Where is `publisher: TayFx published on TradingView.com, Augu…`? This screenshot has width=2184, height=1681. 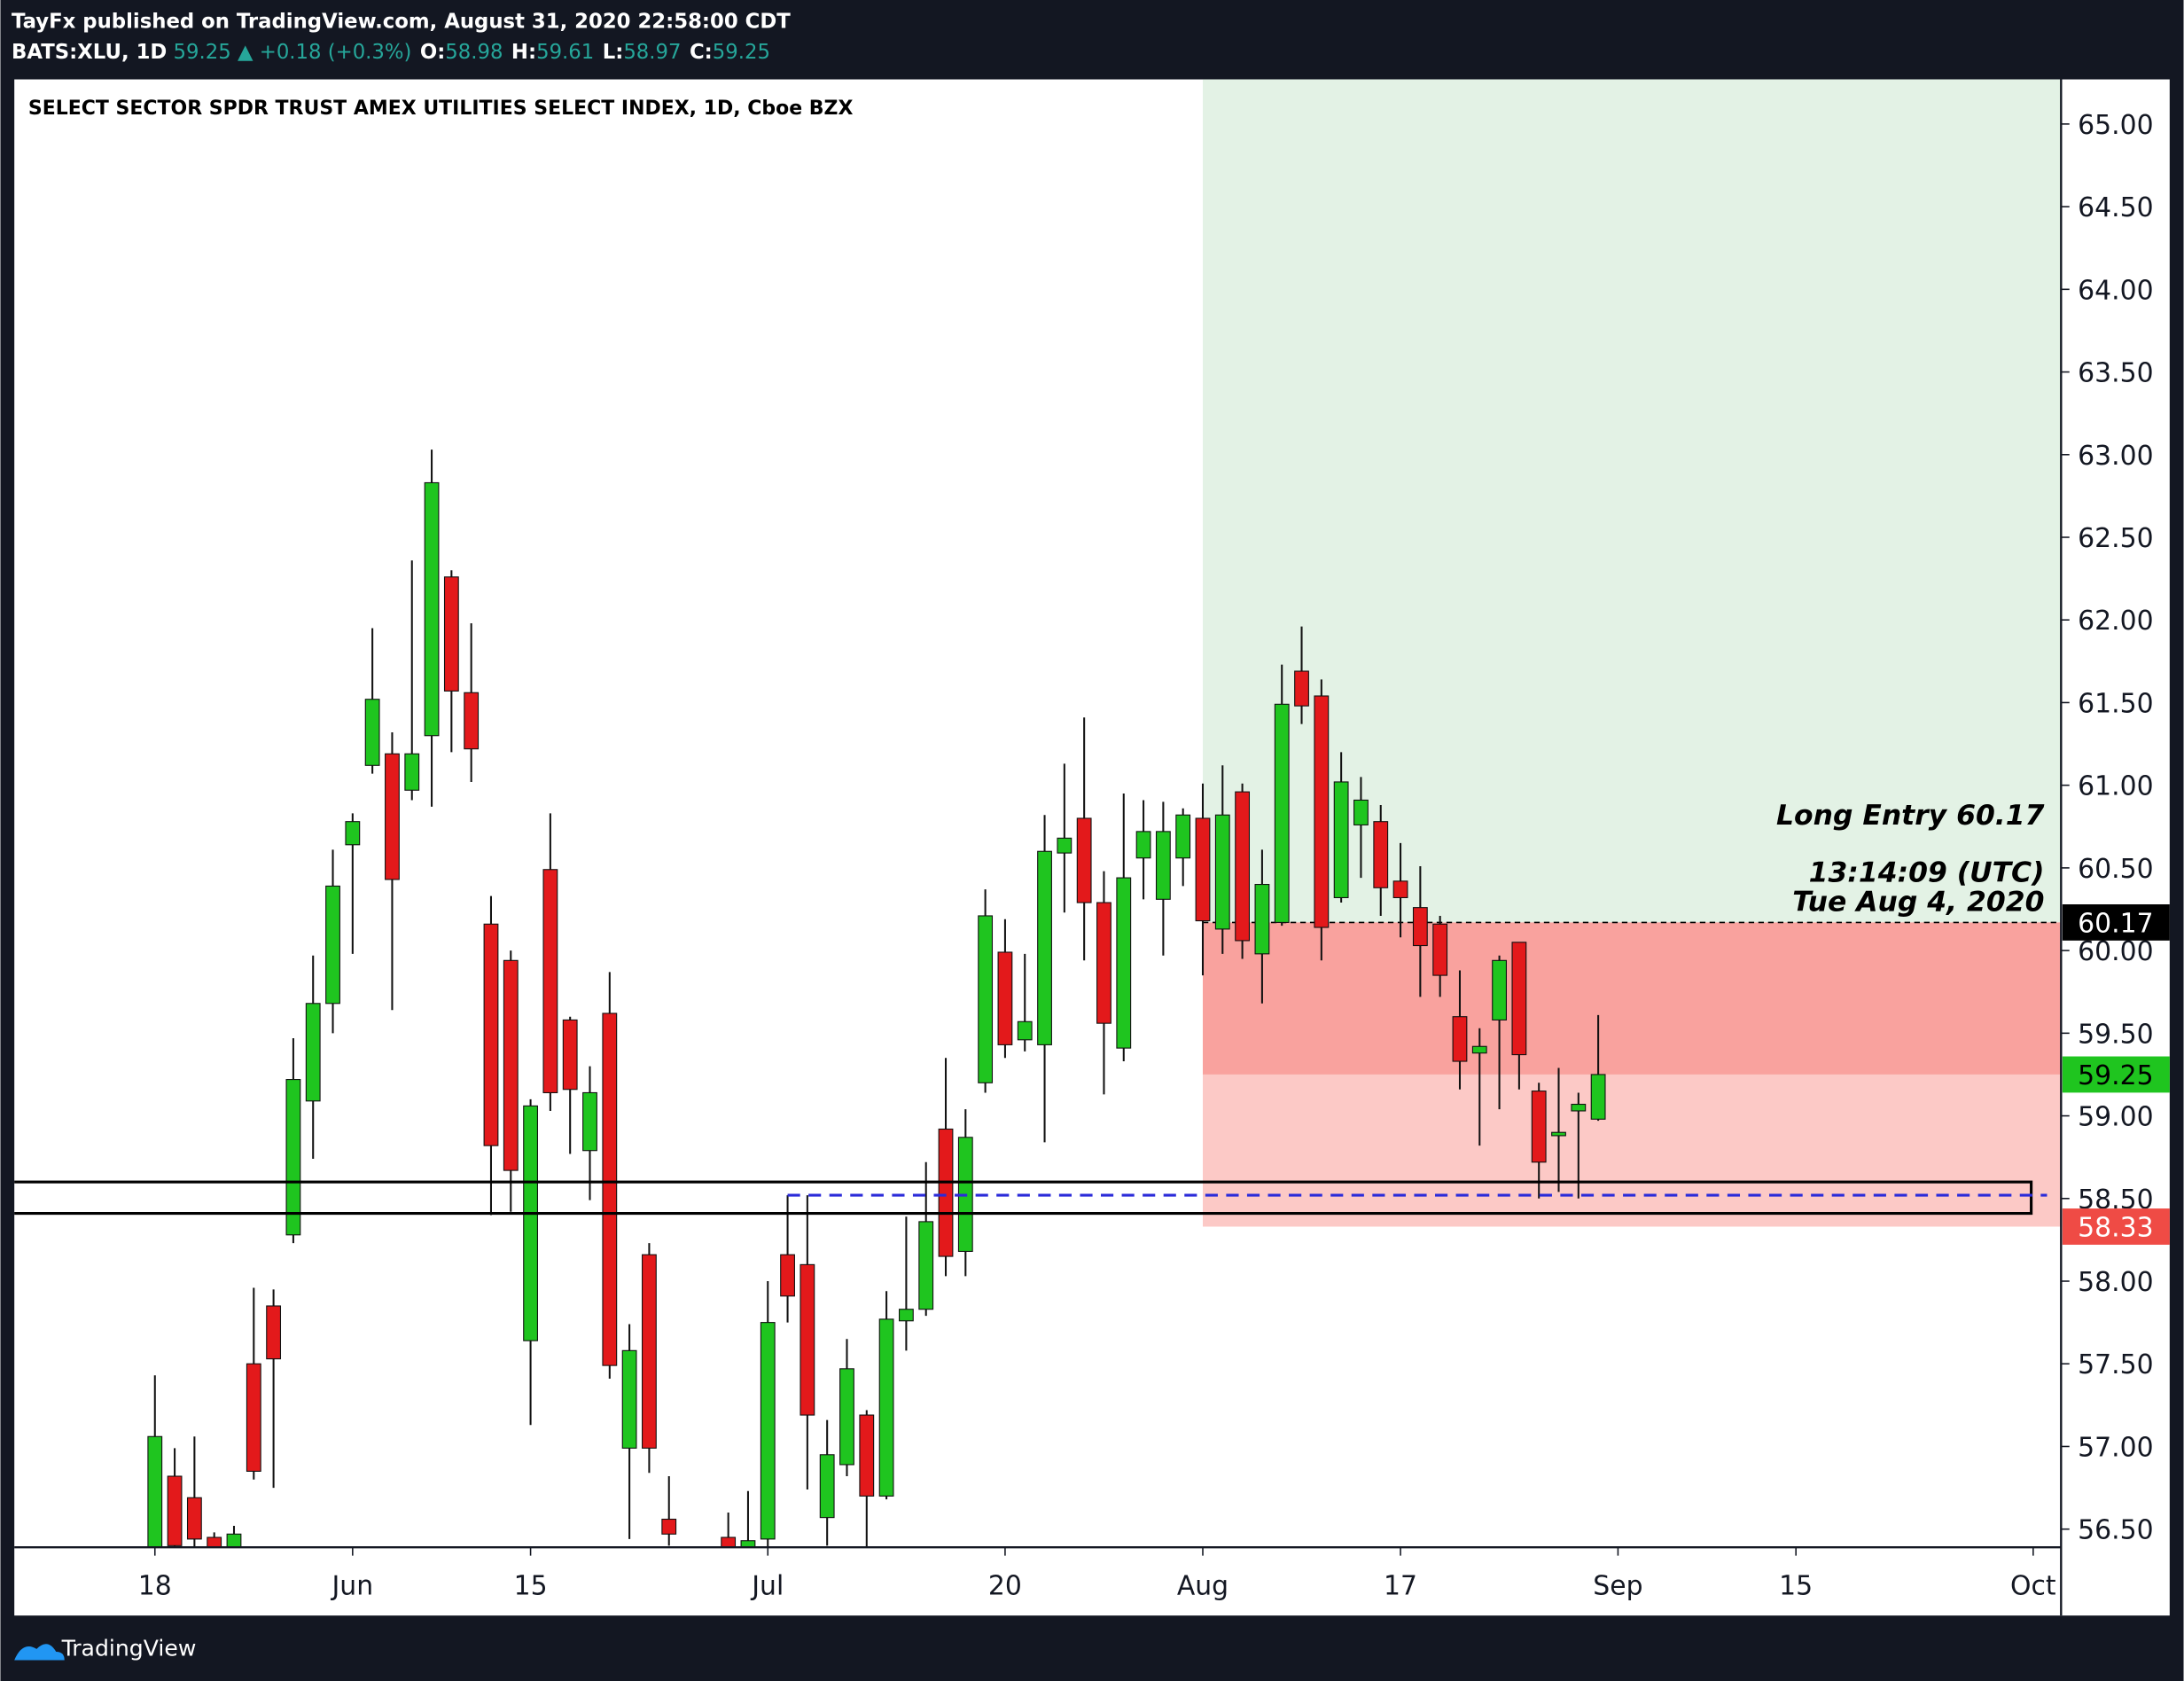
publisher: TayFx published on TradingView.com, Augu… is located at coordinates (401, 21).